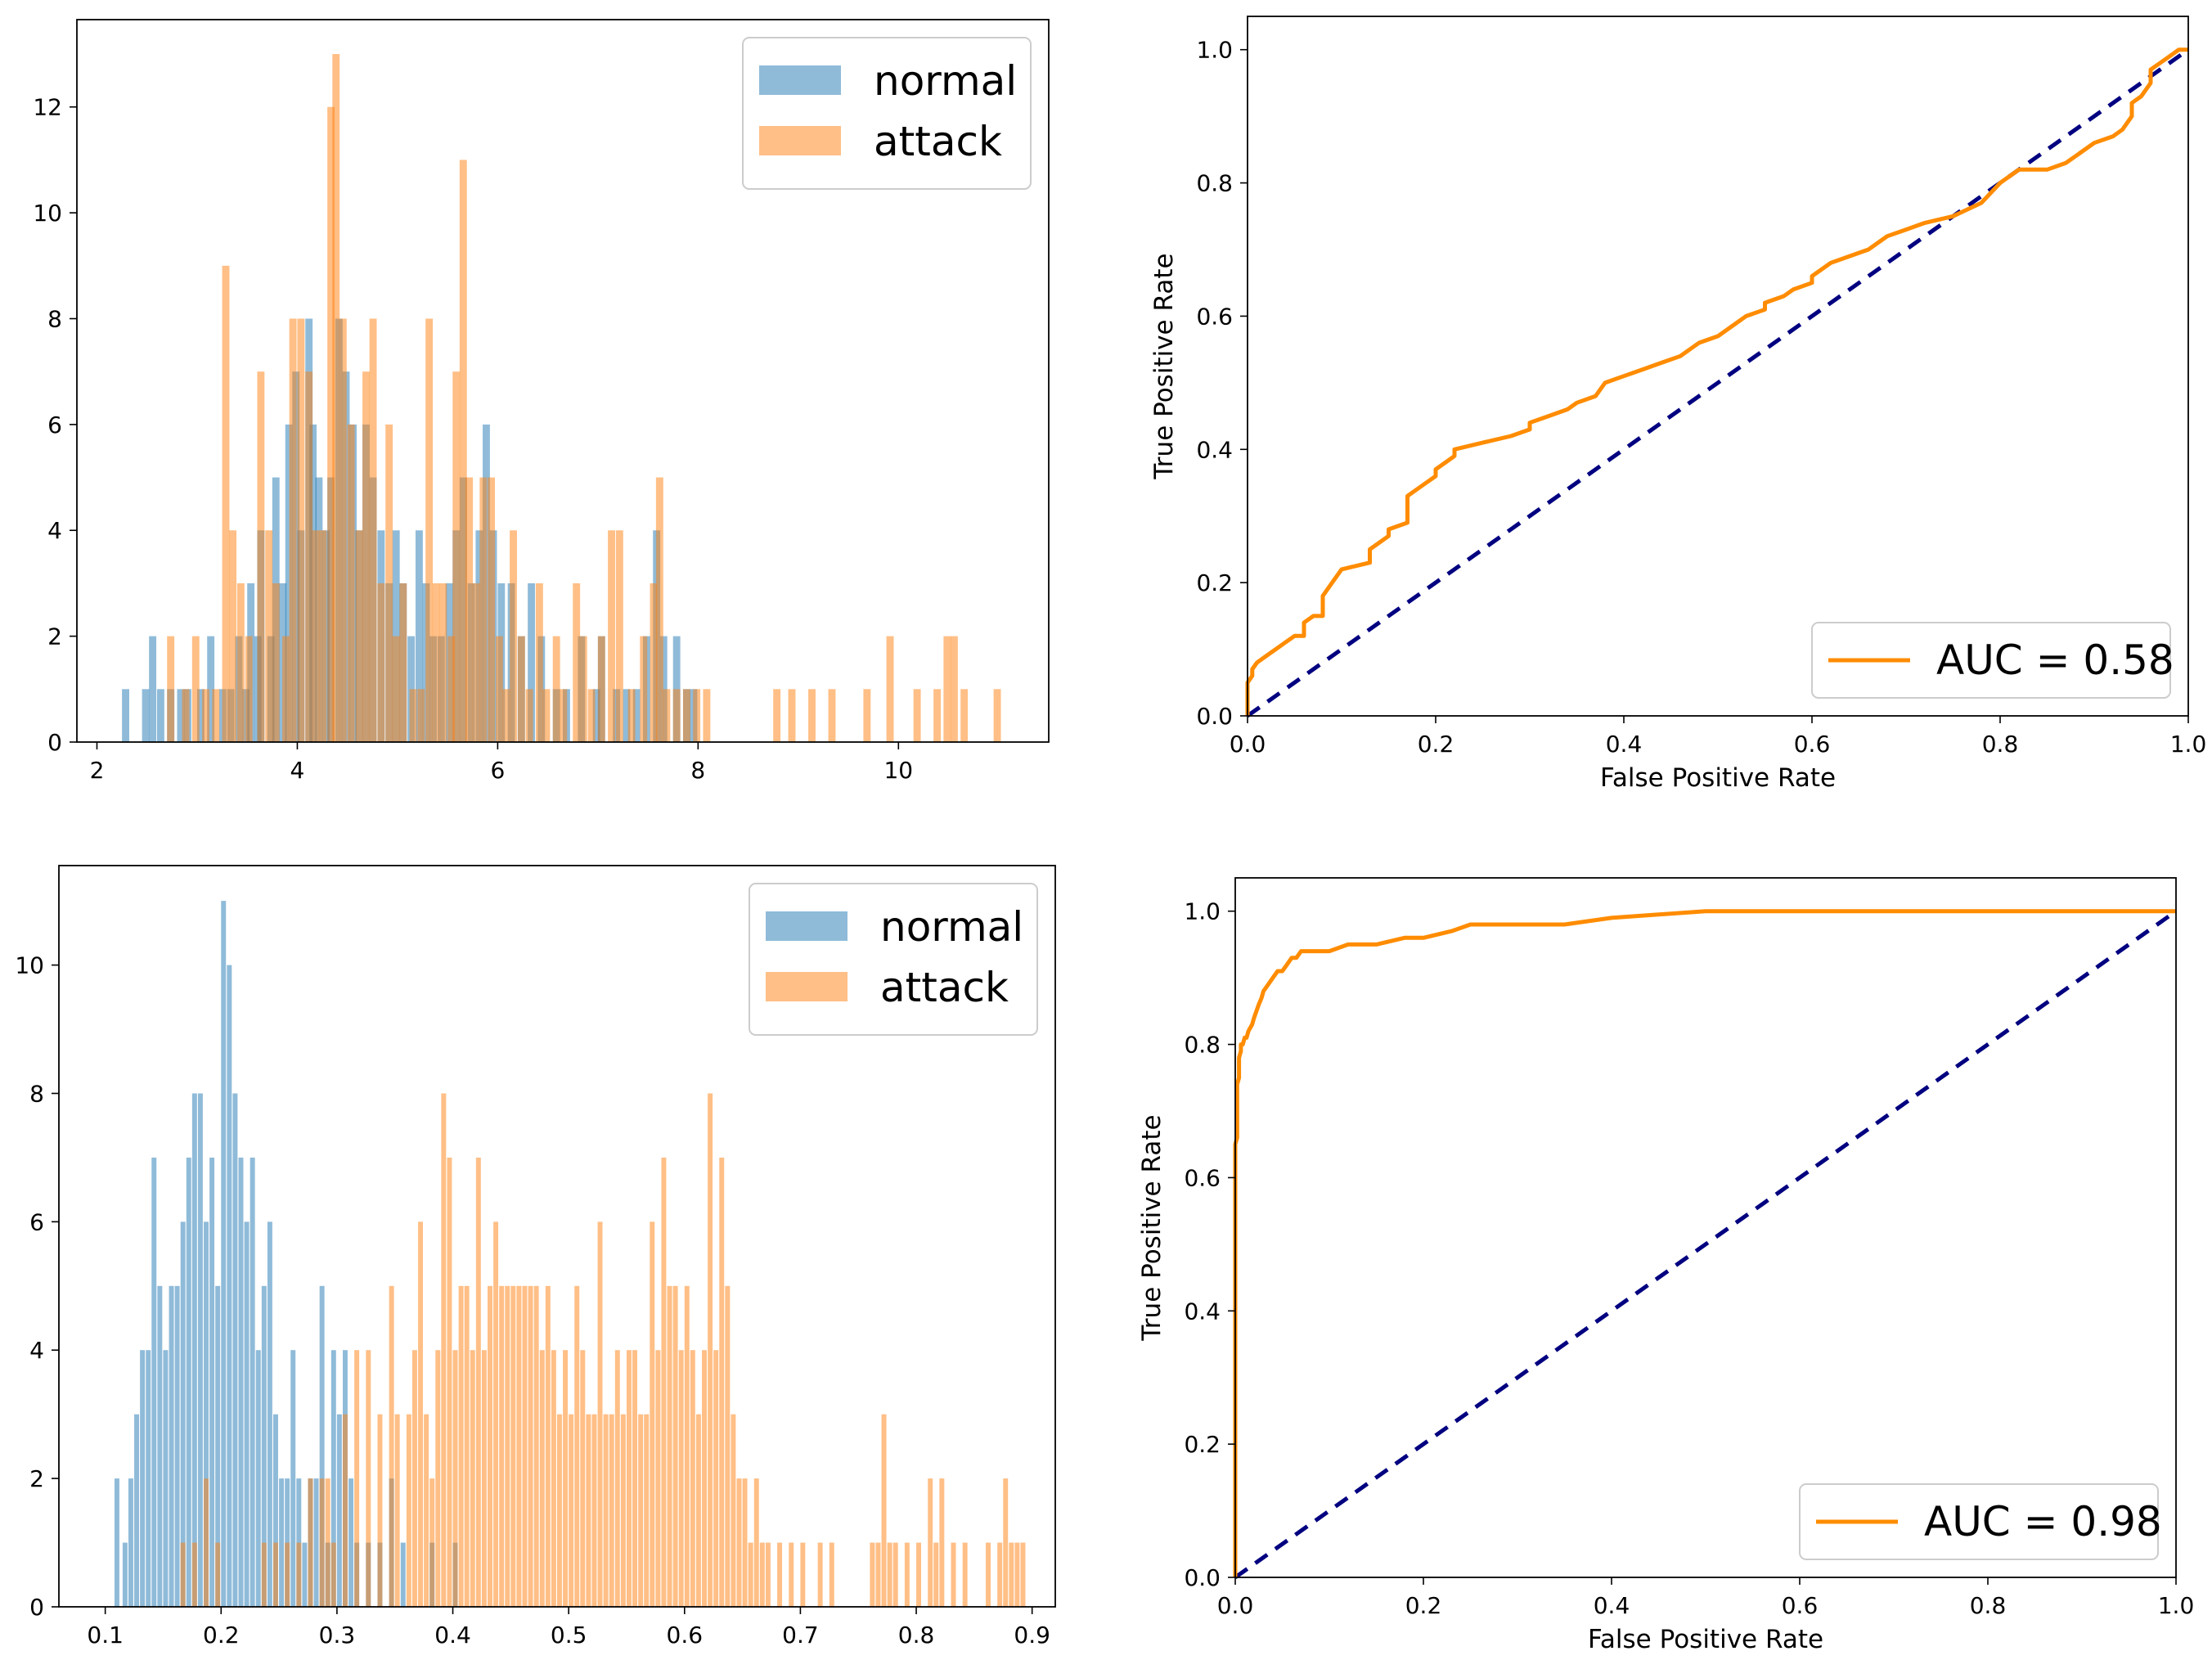  What do you see at coordinates (685, 1636) in the screenshot?
I see `x-tick-label: 0.6` at bounding box center [685, 1636].